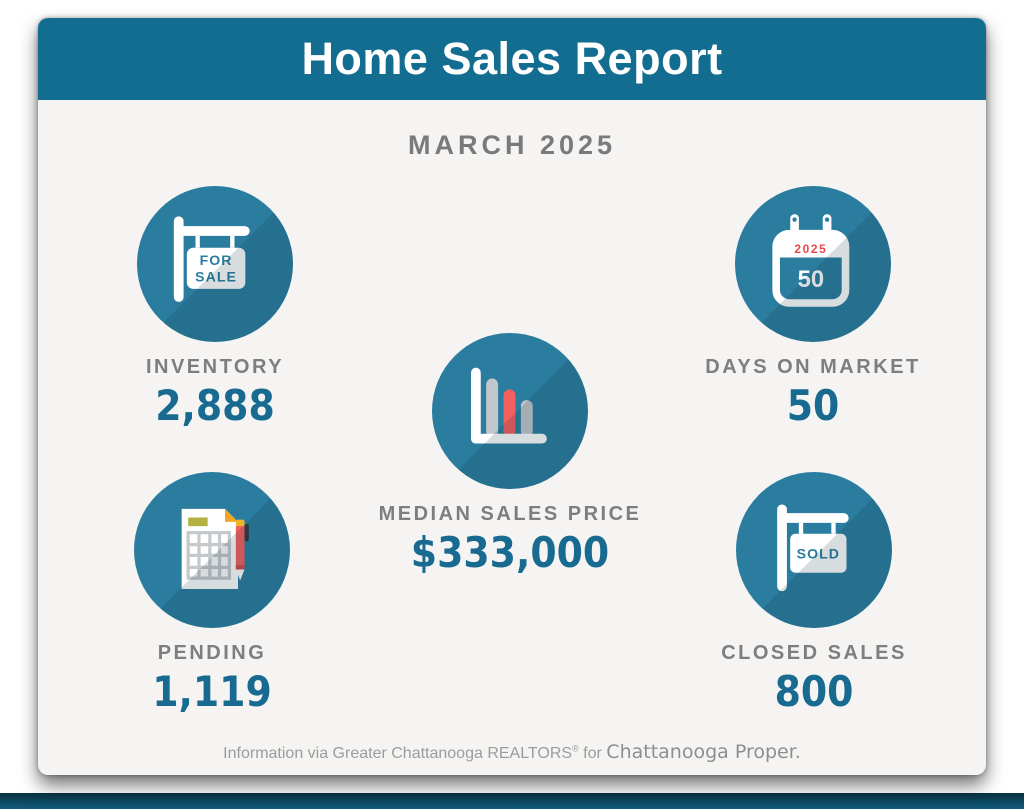  I want to click on stat-value: 1,119, so click(212, 691).